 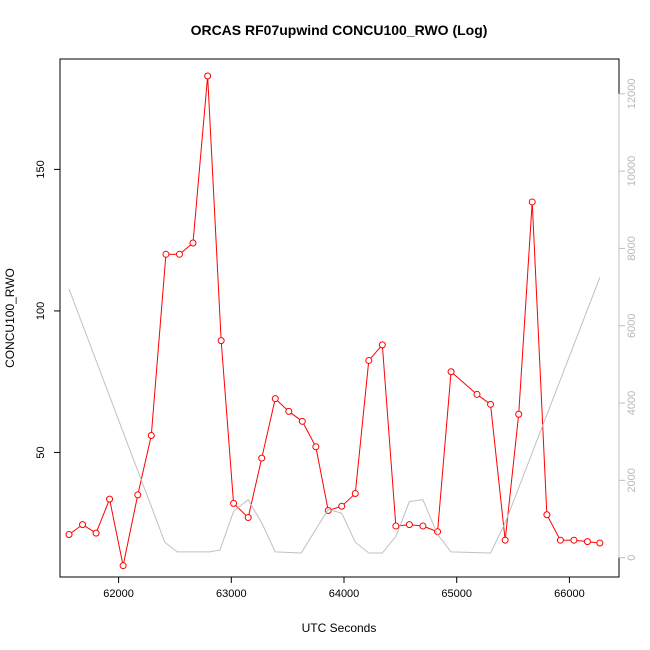 What do you see at coordinates (339, 628) in the screenshot?
I see `x-axis-label: UTC Seconds` at bounding box center [339, 628].